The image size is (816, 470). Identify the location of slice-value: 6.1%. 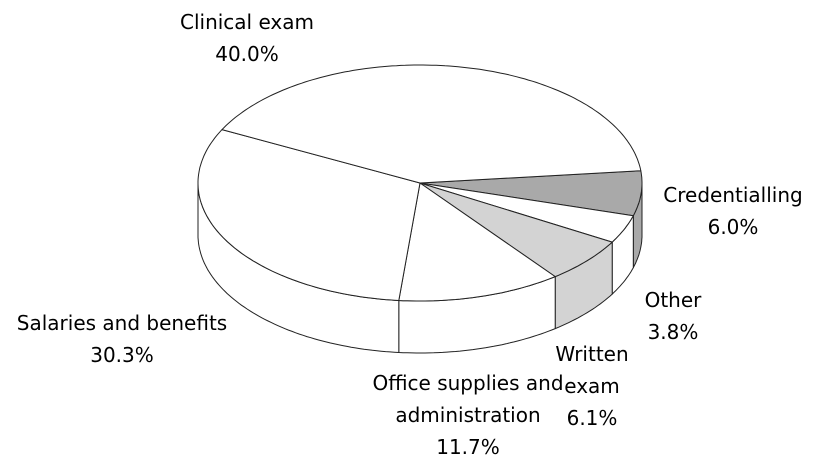
(592, 418).